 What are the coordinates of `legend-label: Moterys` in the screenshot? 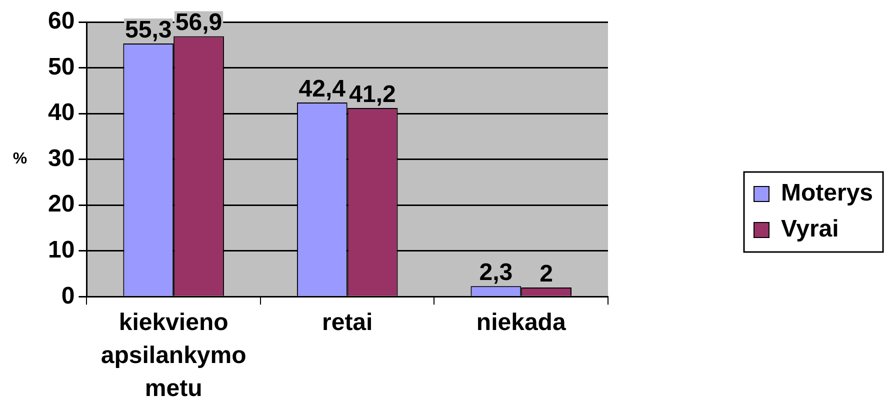 It's located at (827, 193).